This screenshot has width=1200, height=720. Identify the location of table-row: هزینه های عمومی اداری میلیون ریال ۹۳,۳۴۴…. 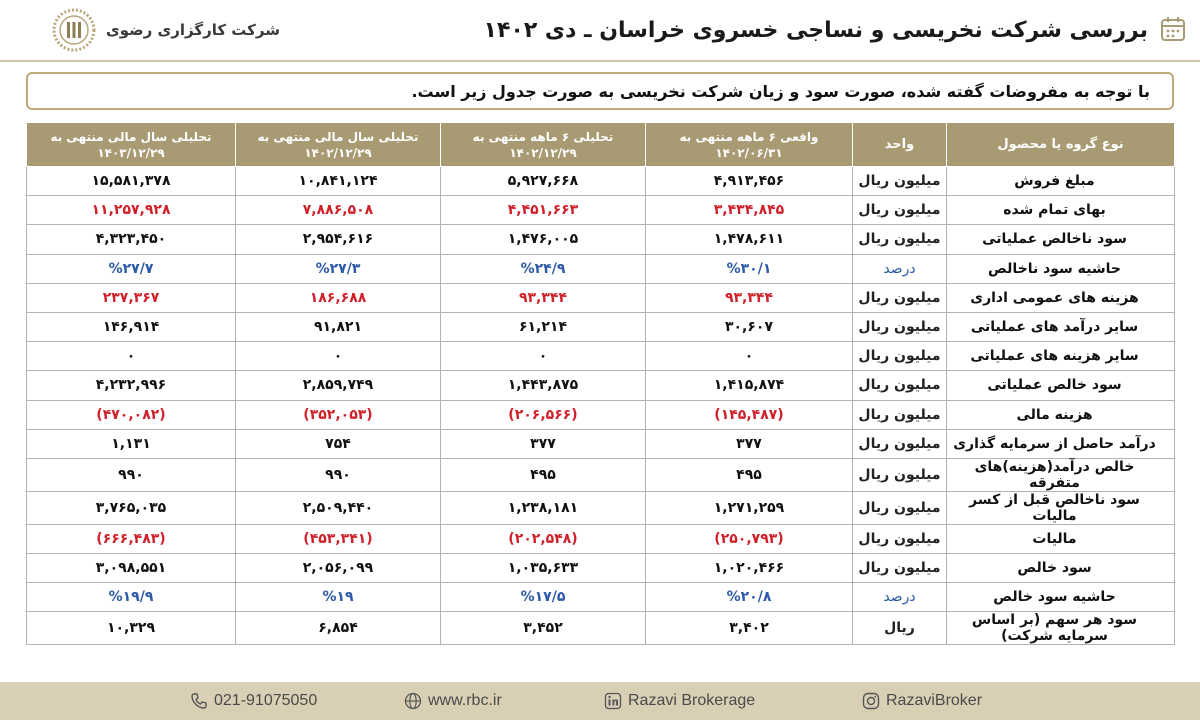
(600, 297).